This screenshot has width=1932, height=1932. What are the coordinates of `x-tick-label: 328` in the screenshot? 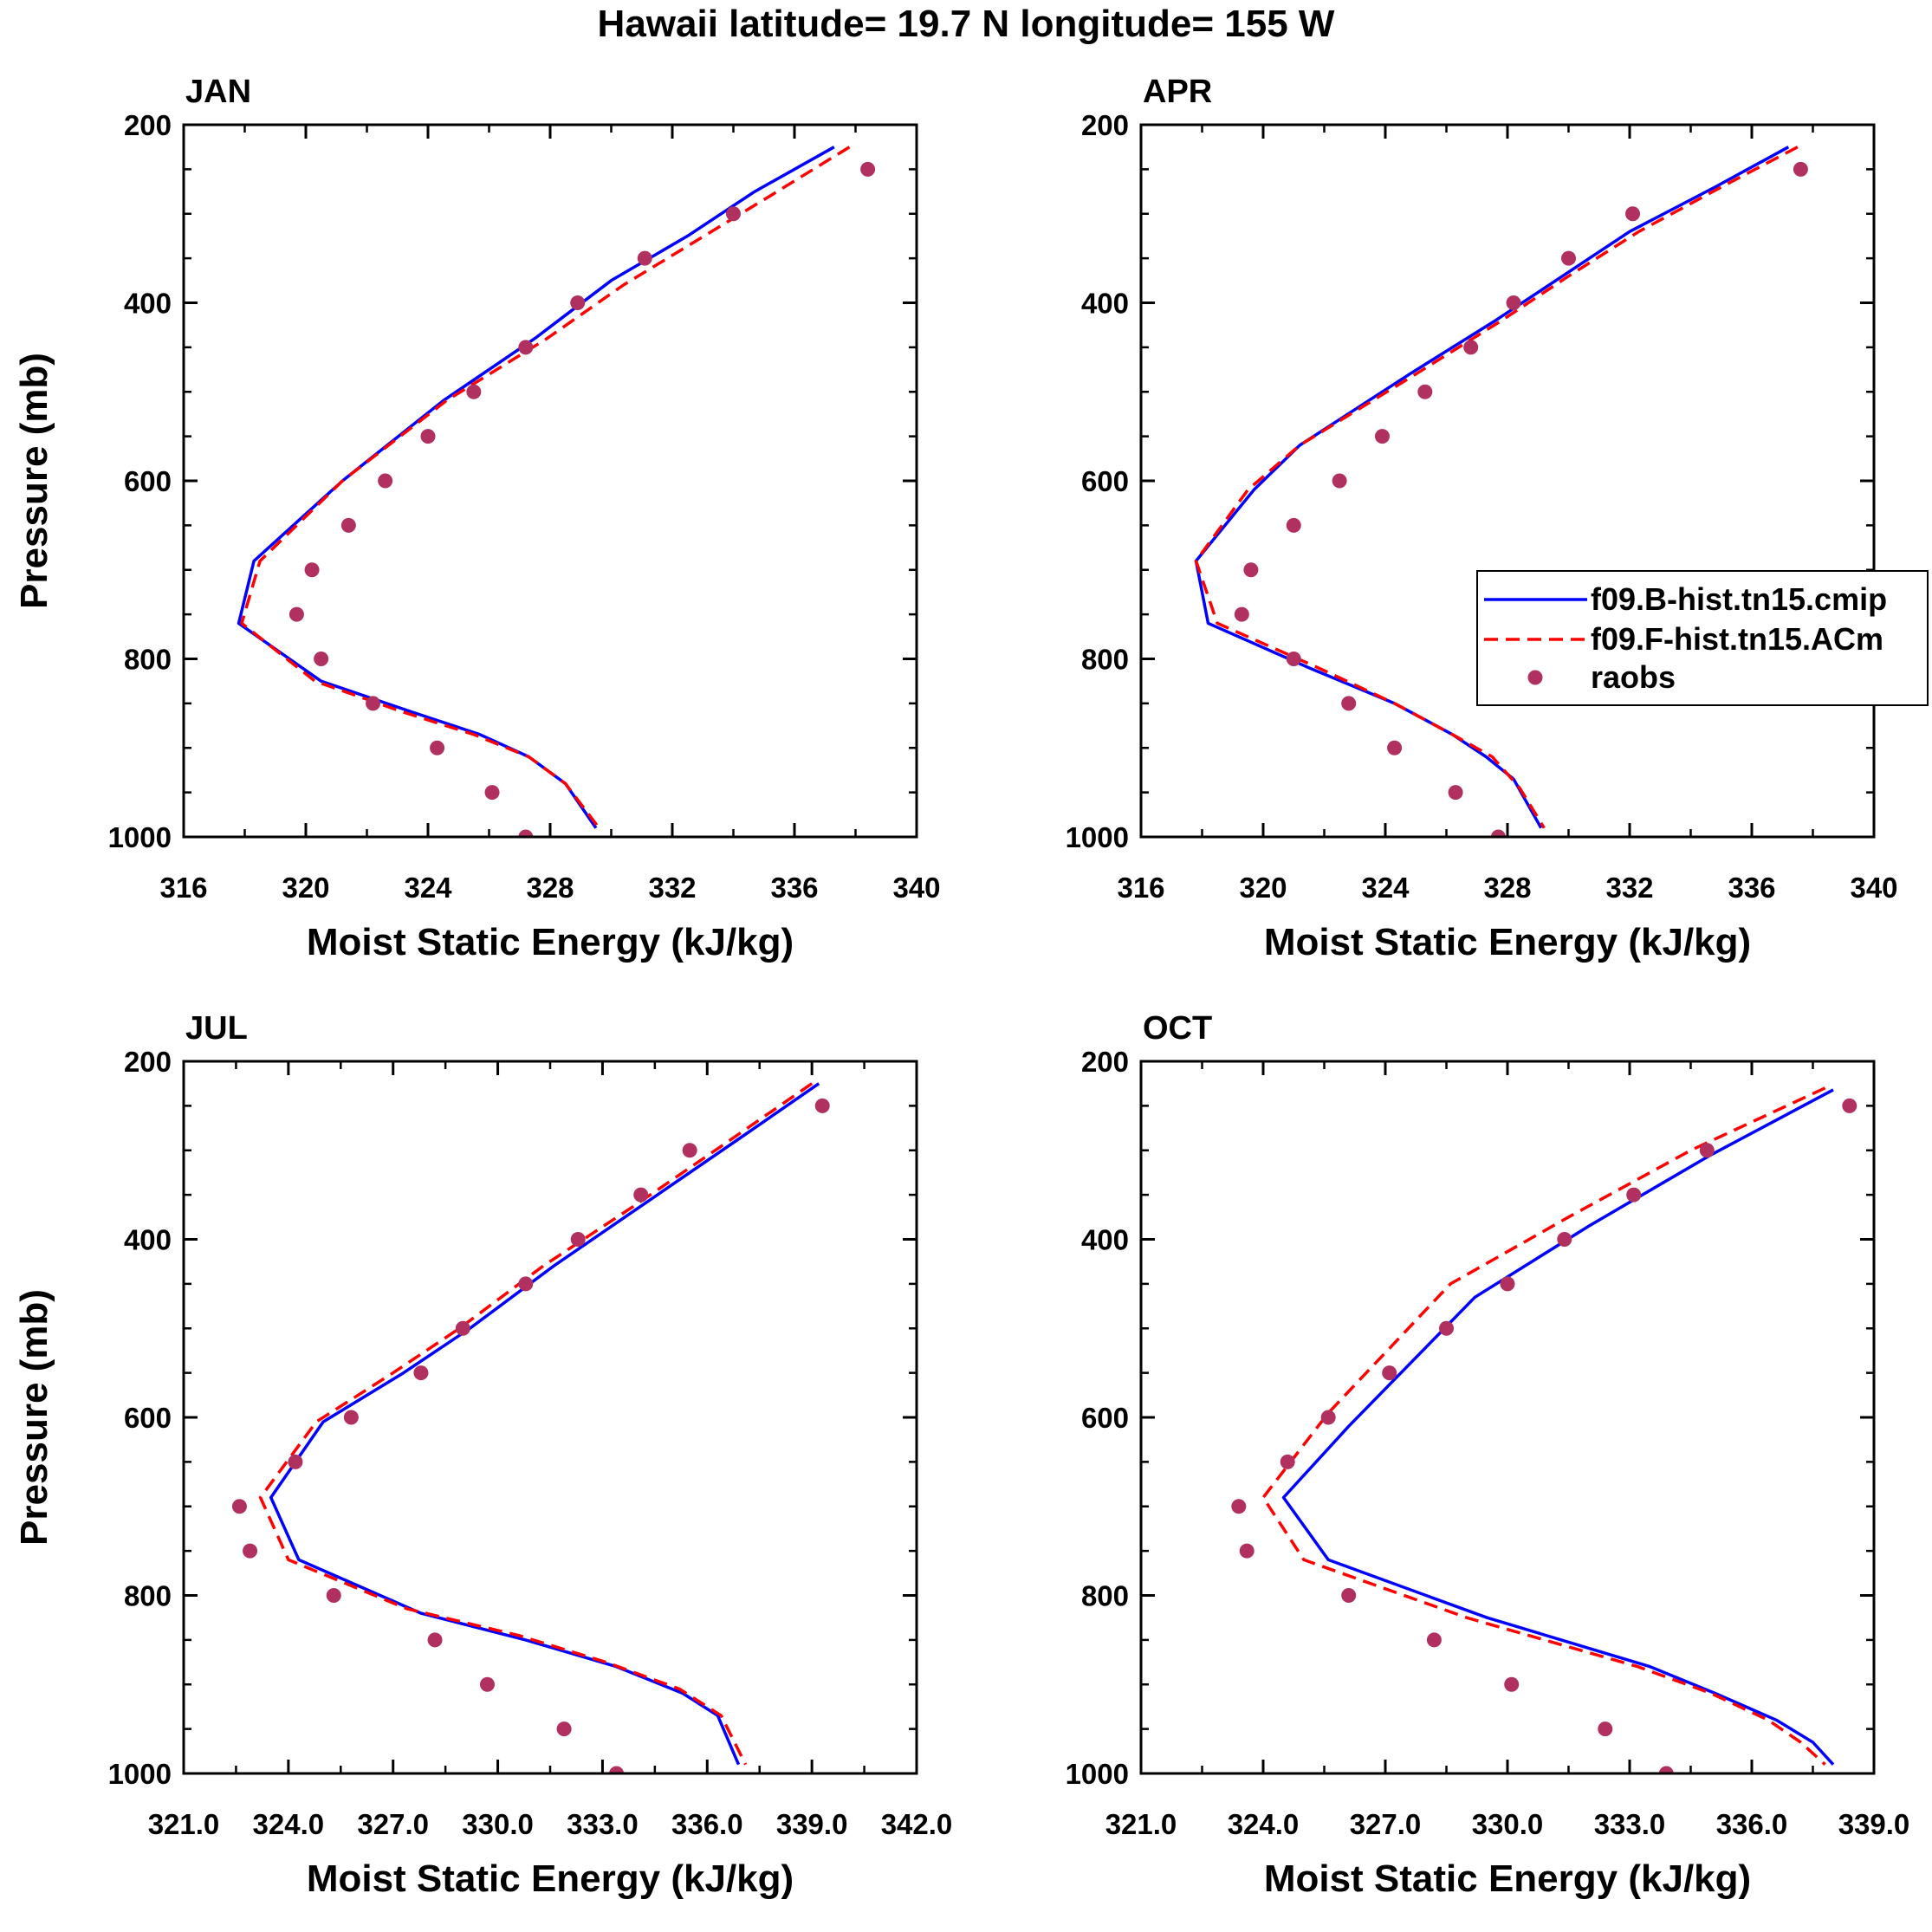 It's located at (550, 888).